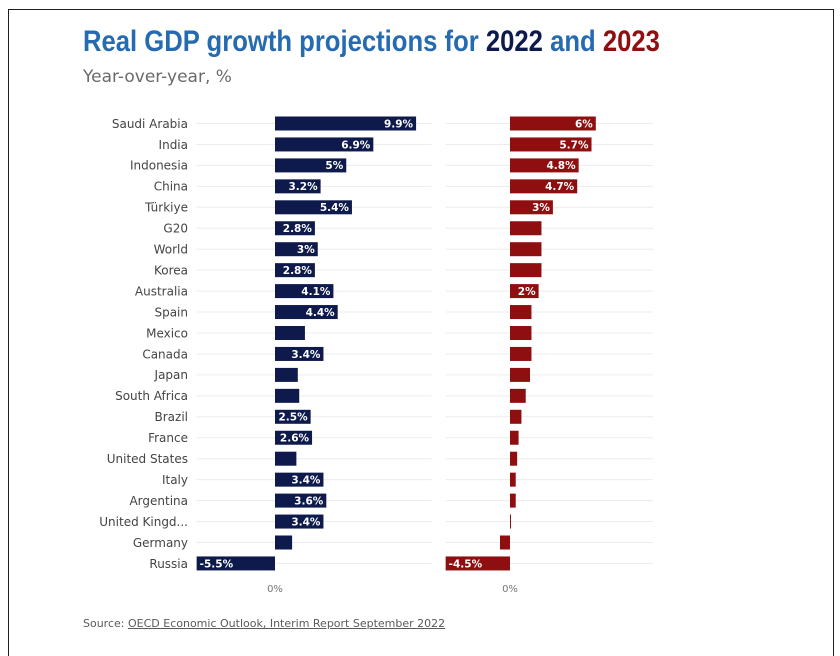 The width and height of the screenshot is (840, 656). I want to click on category-label-mexico: Mexico, so click(167, 333).